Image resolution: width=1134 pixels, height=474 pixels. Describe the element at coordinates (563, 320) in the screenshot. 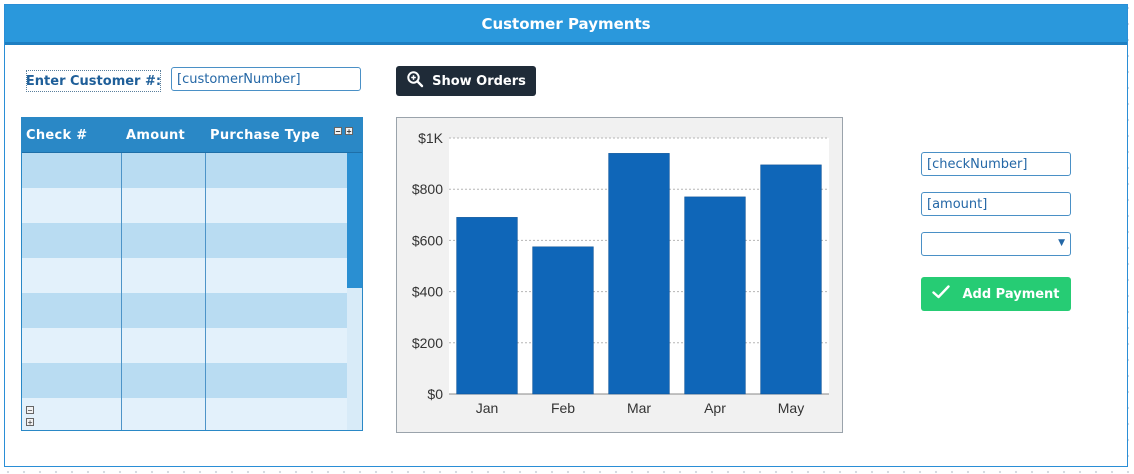

I see `bar-feb` at that location.